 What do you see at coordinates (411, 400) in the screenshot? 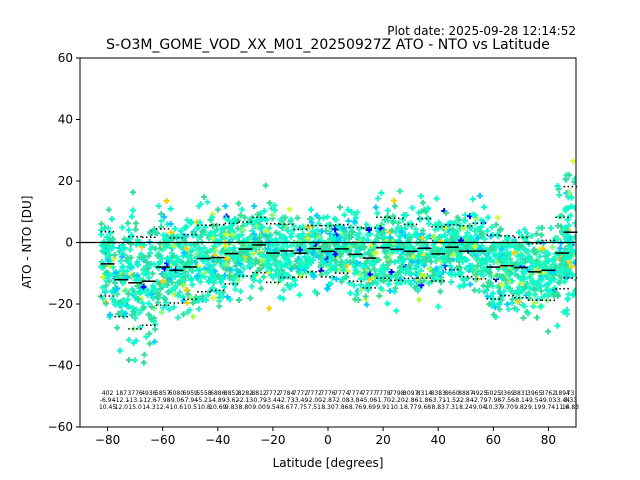
I see `bin-stat-mean: -2.86` at bounding box center [411, 400].